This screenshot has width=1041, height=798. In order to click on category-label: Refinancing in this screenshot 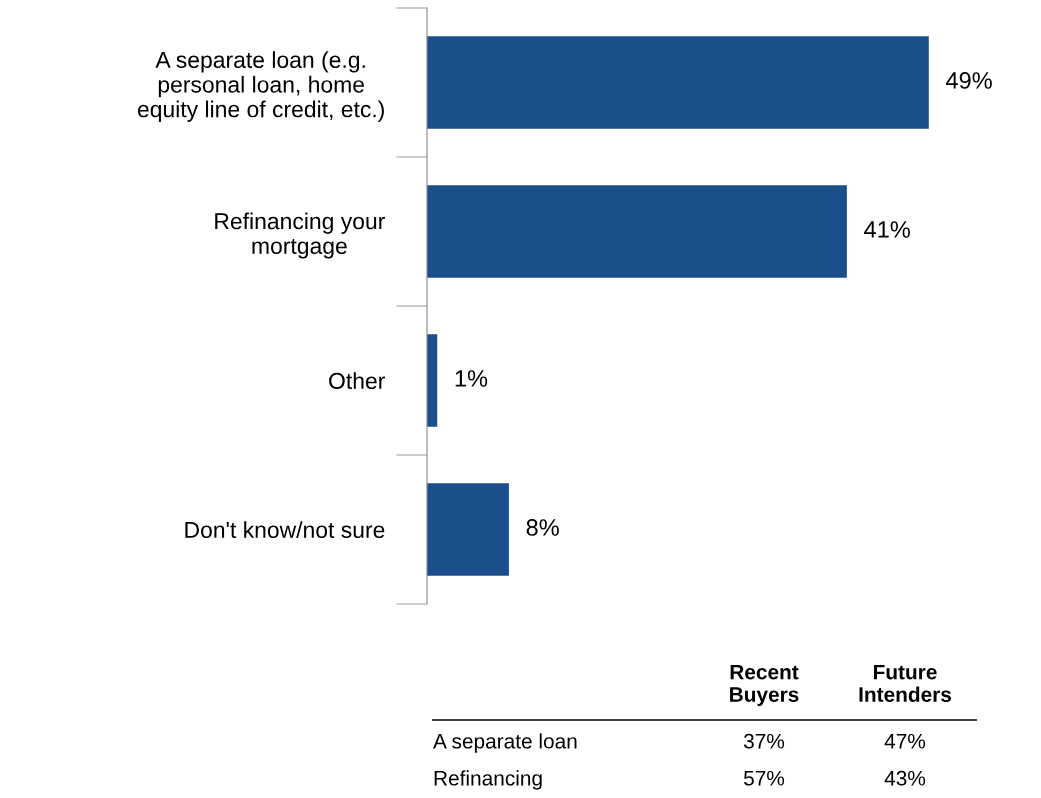, I will do `click(488, 780)`.